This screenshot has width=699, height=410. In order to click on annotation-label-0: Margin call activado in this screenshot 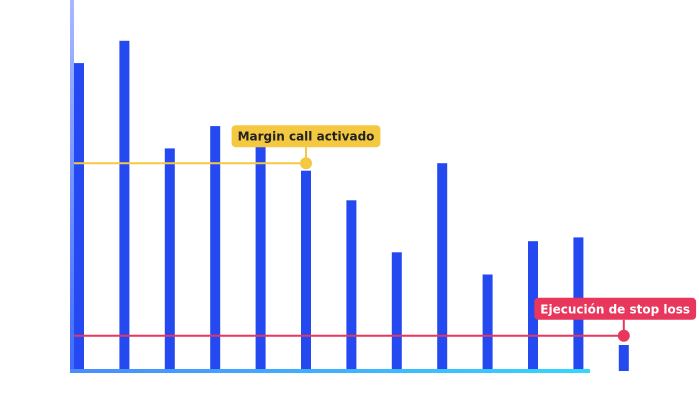, I will do `click(306, 137)`.